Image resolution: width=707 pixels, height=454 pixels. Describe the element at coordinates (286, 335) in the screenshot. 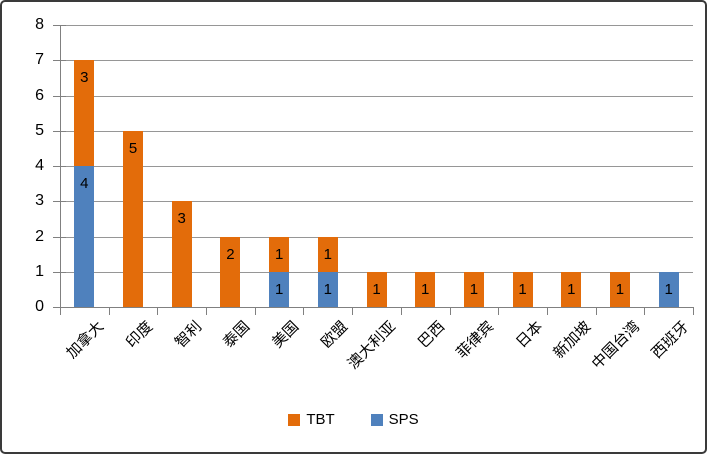

I see `x-axis-label: 美国` at that location.